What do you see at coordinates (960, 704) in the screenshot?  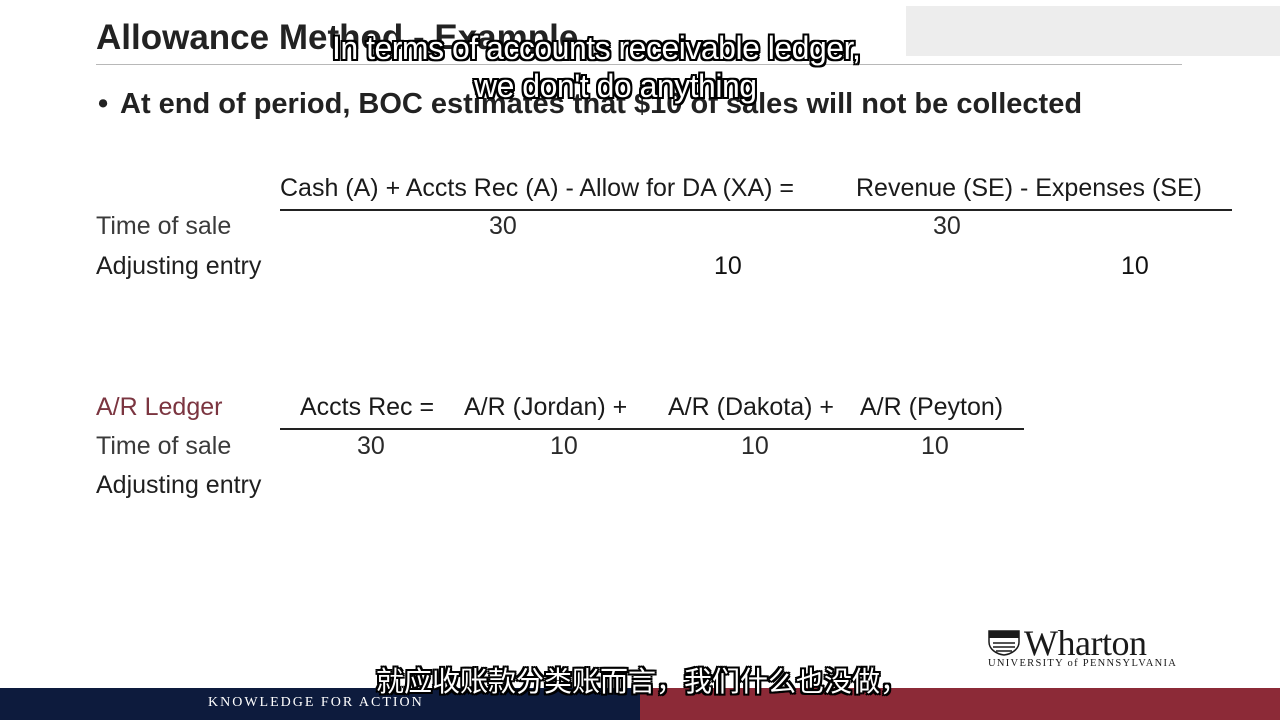 I see `footer-maroon-bar` at bounding box center [960, 704].